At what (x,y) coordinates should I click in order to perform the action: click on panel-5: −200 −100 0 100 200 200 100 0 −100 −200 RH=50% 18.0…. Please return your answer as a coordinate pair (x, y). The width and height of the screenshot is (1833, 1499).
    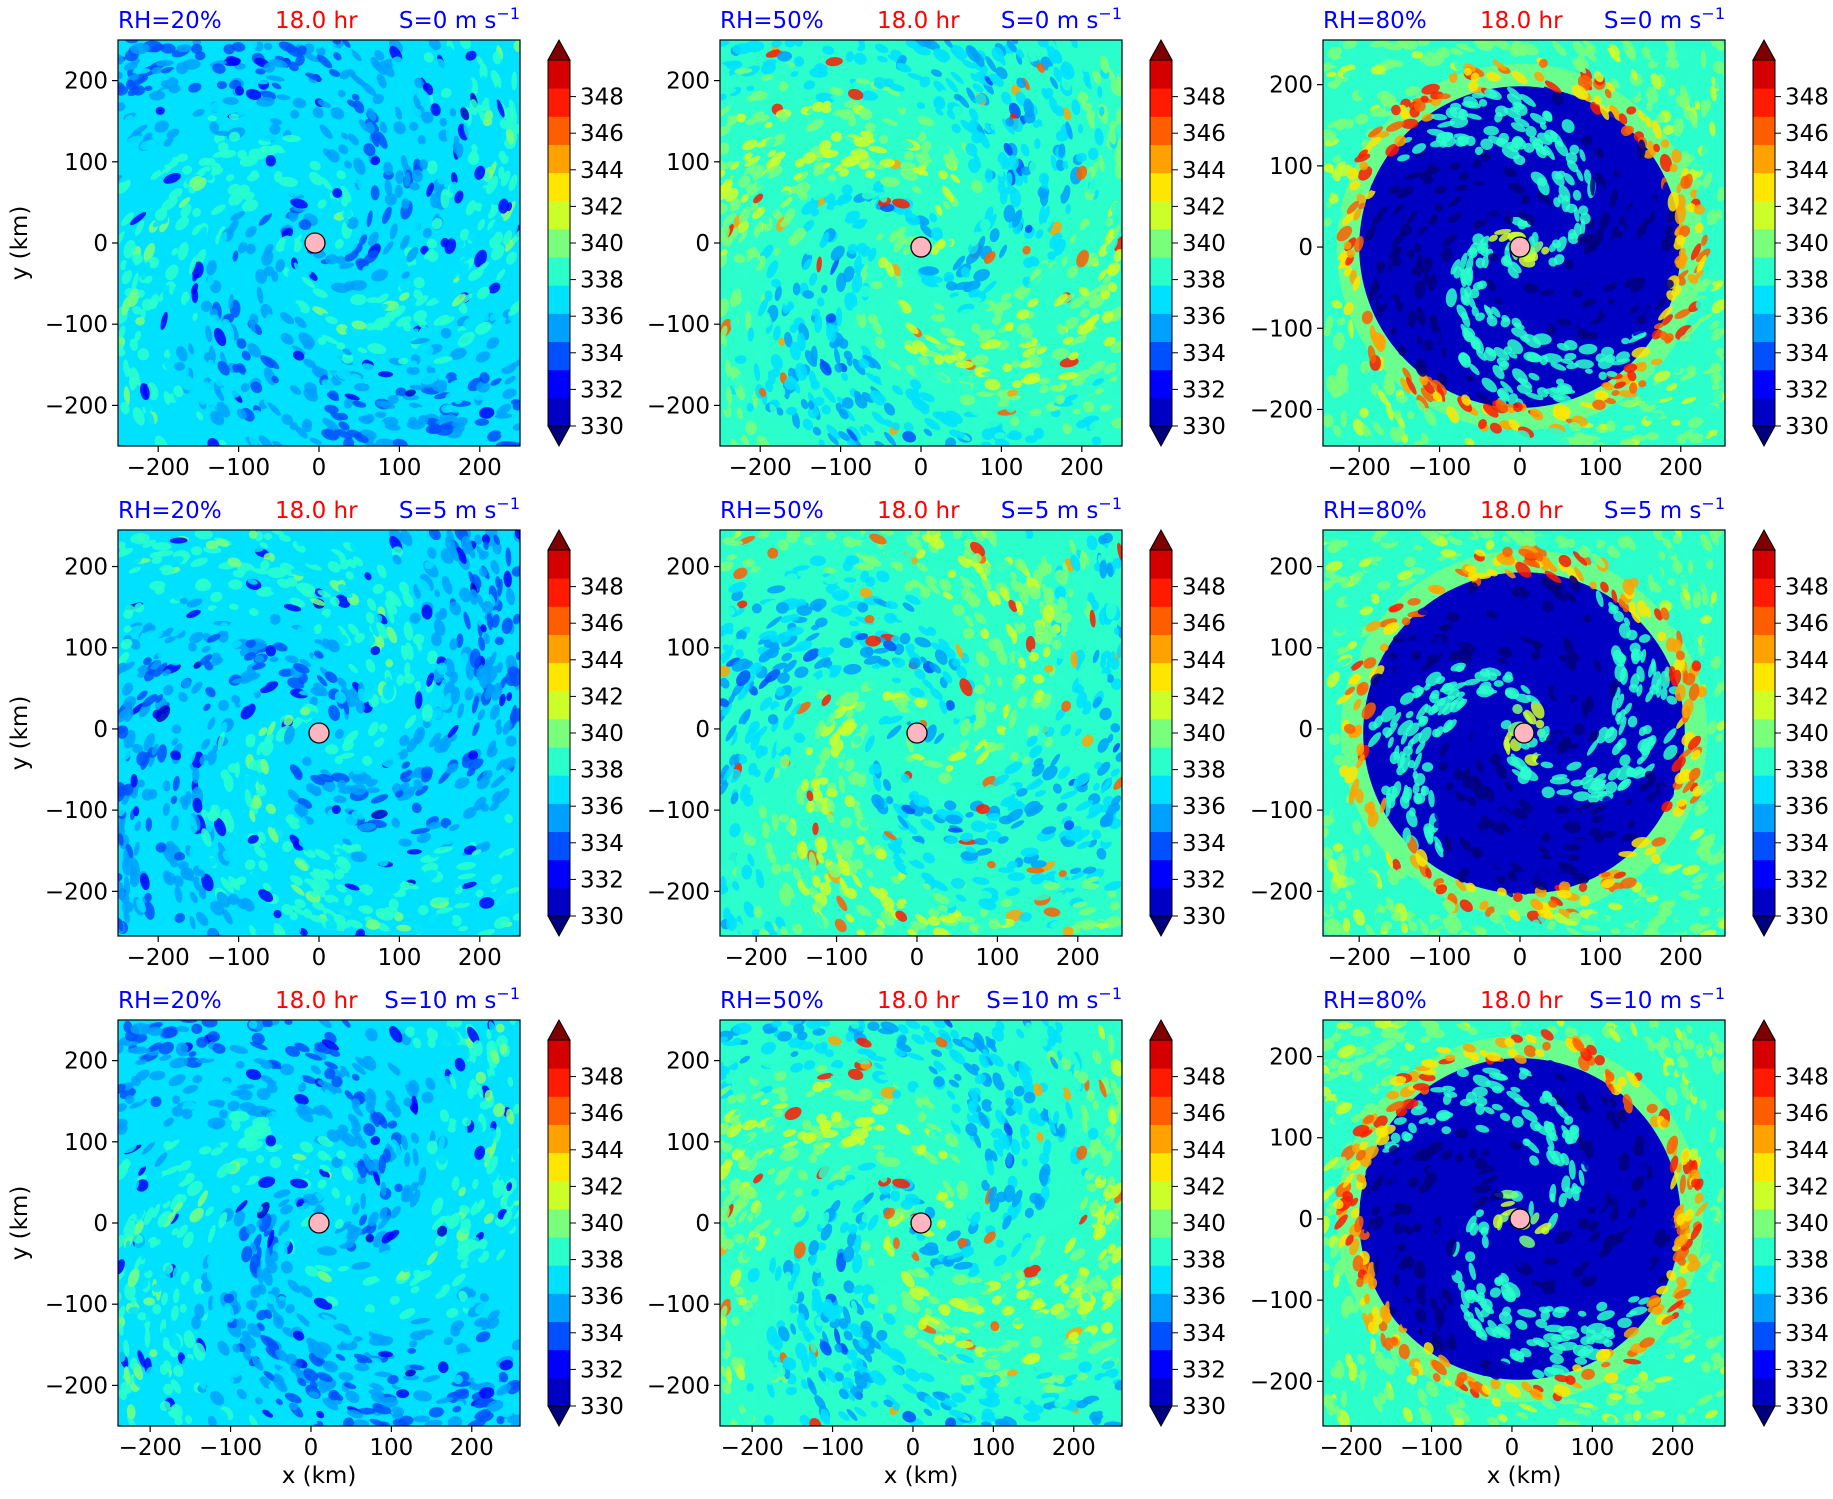
    Looking at the image, I should click on (936, 732).